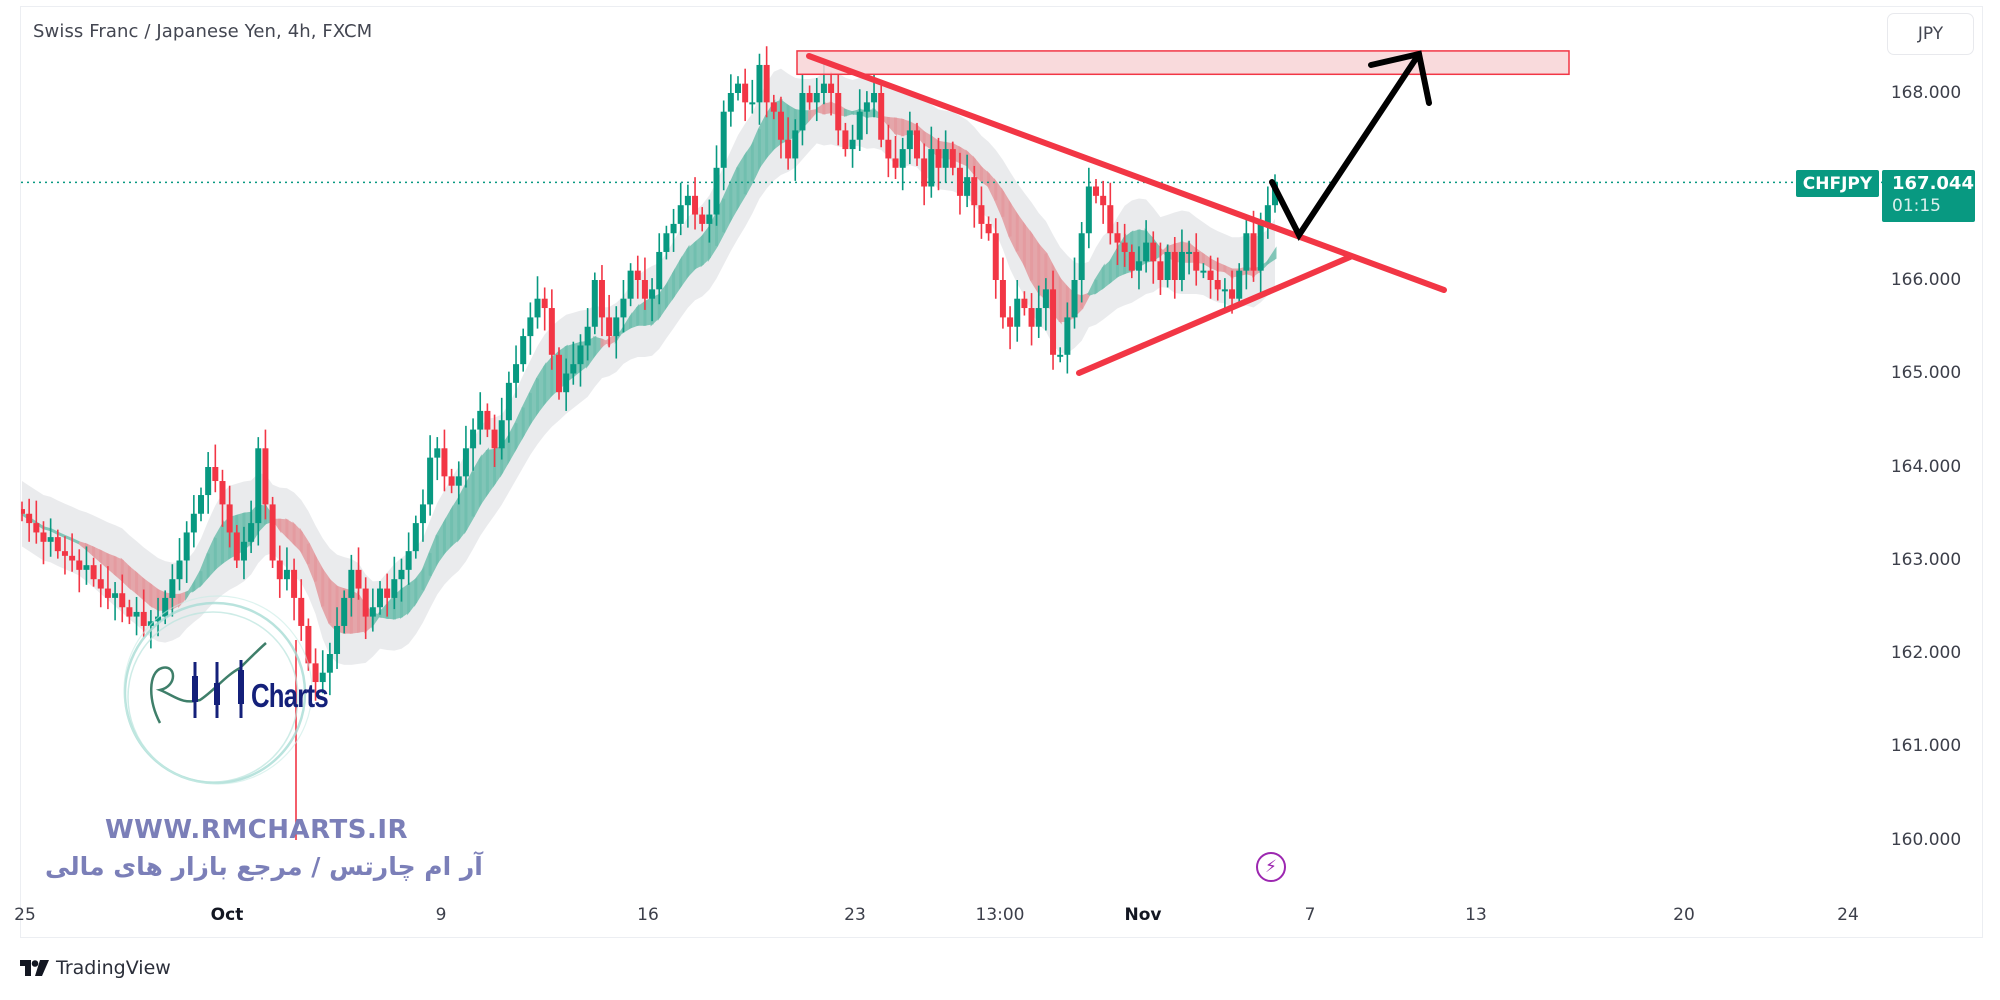 The height and width of the screenshot is (1000, 2000). I want to click on watermark-persian-tagline: آر ام چارتس / مرجع بازار های مالی, so click(264, 866).